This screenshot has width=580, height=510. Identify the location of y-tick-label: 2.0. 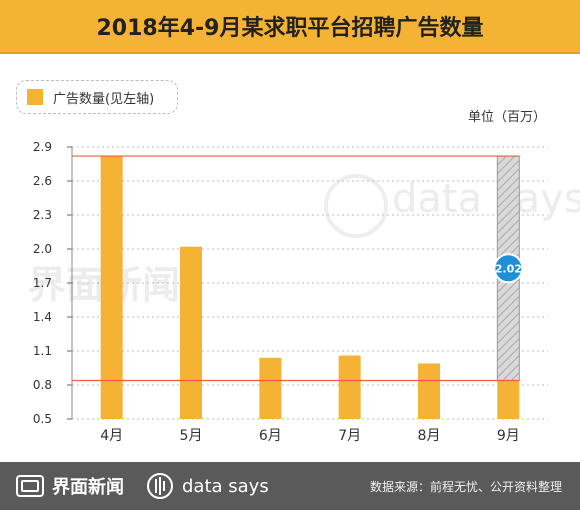
(42, 249).